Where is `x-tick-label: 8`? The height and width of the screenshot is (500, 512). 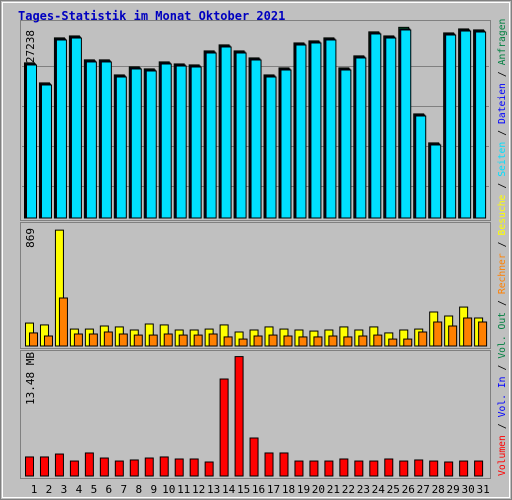 x-tick-label: 8 is located at coordinates (138, 489).